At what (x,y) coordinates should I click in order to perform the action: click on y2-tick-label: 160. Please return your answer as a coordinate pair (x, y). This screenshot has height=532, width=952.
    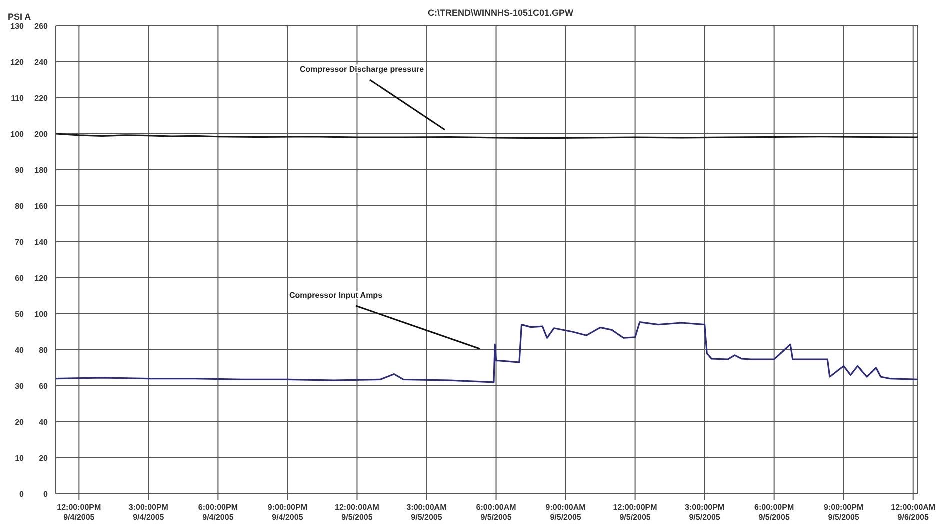
    Looking at the image, I should click on (41, 206).